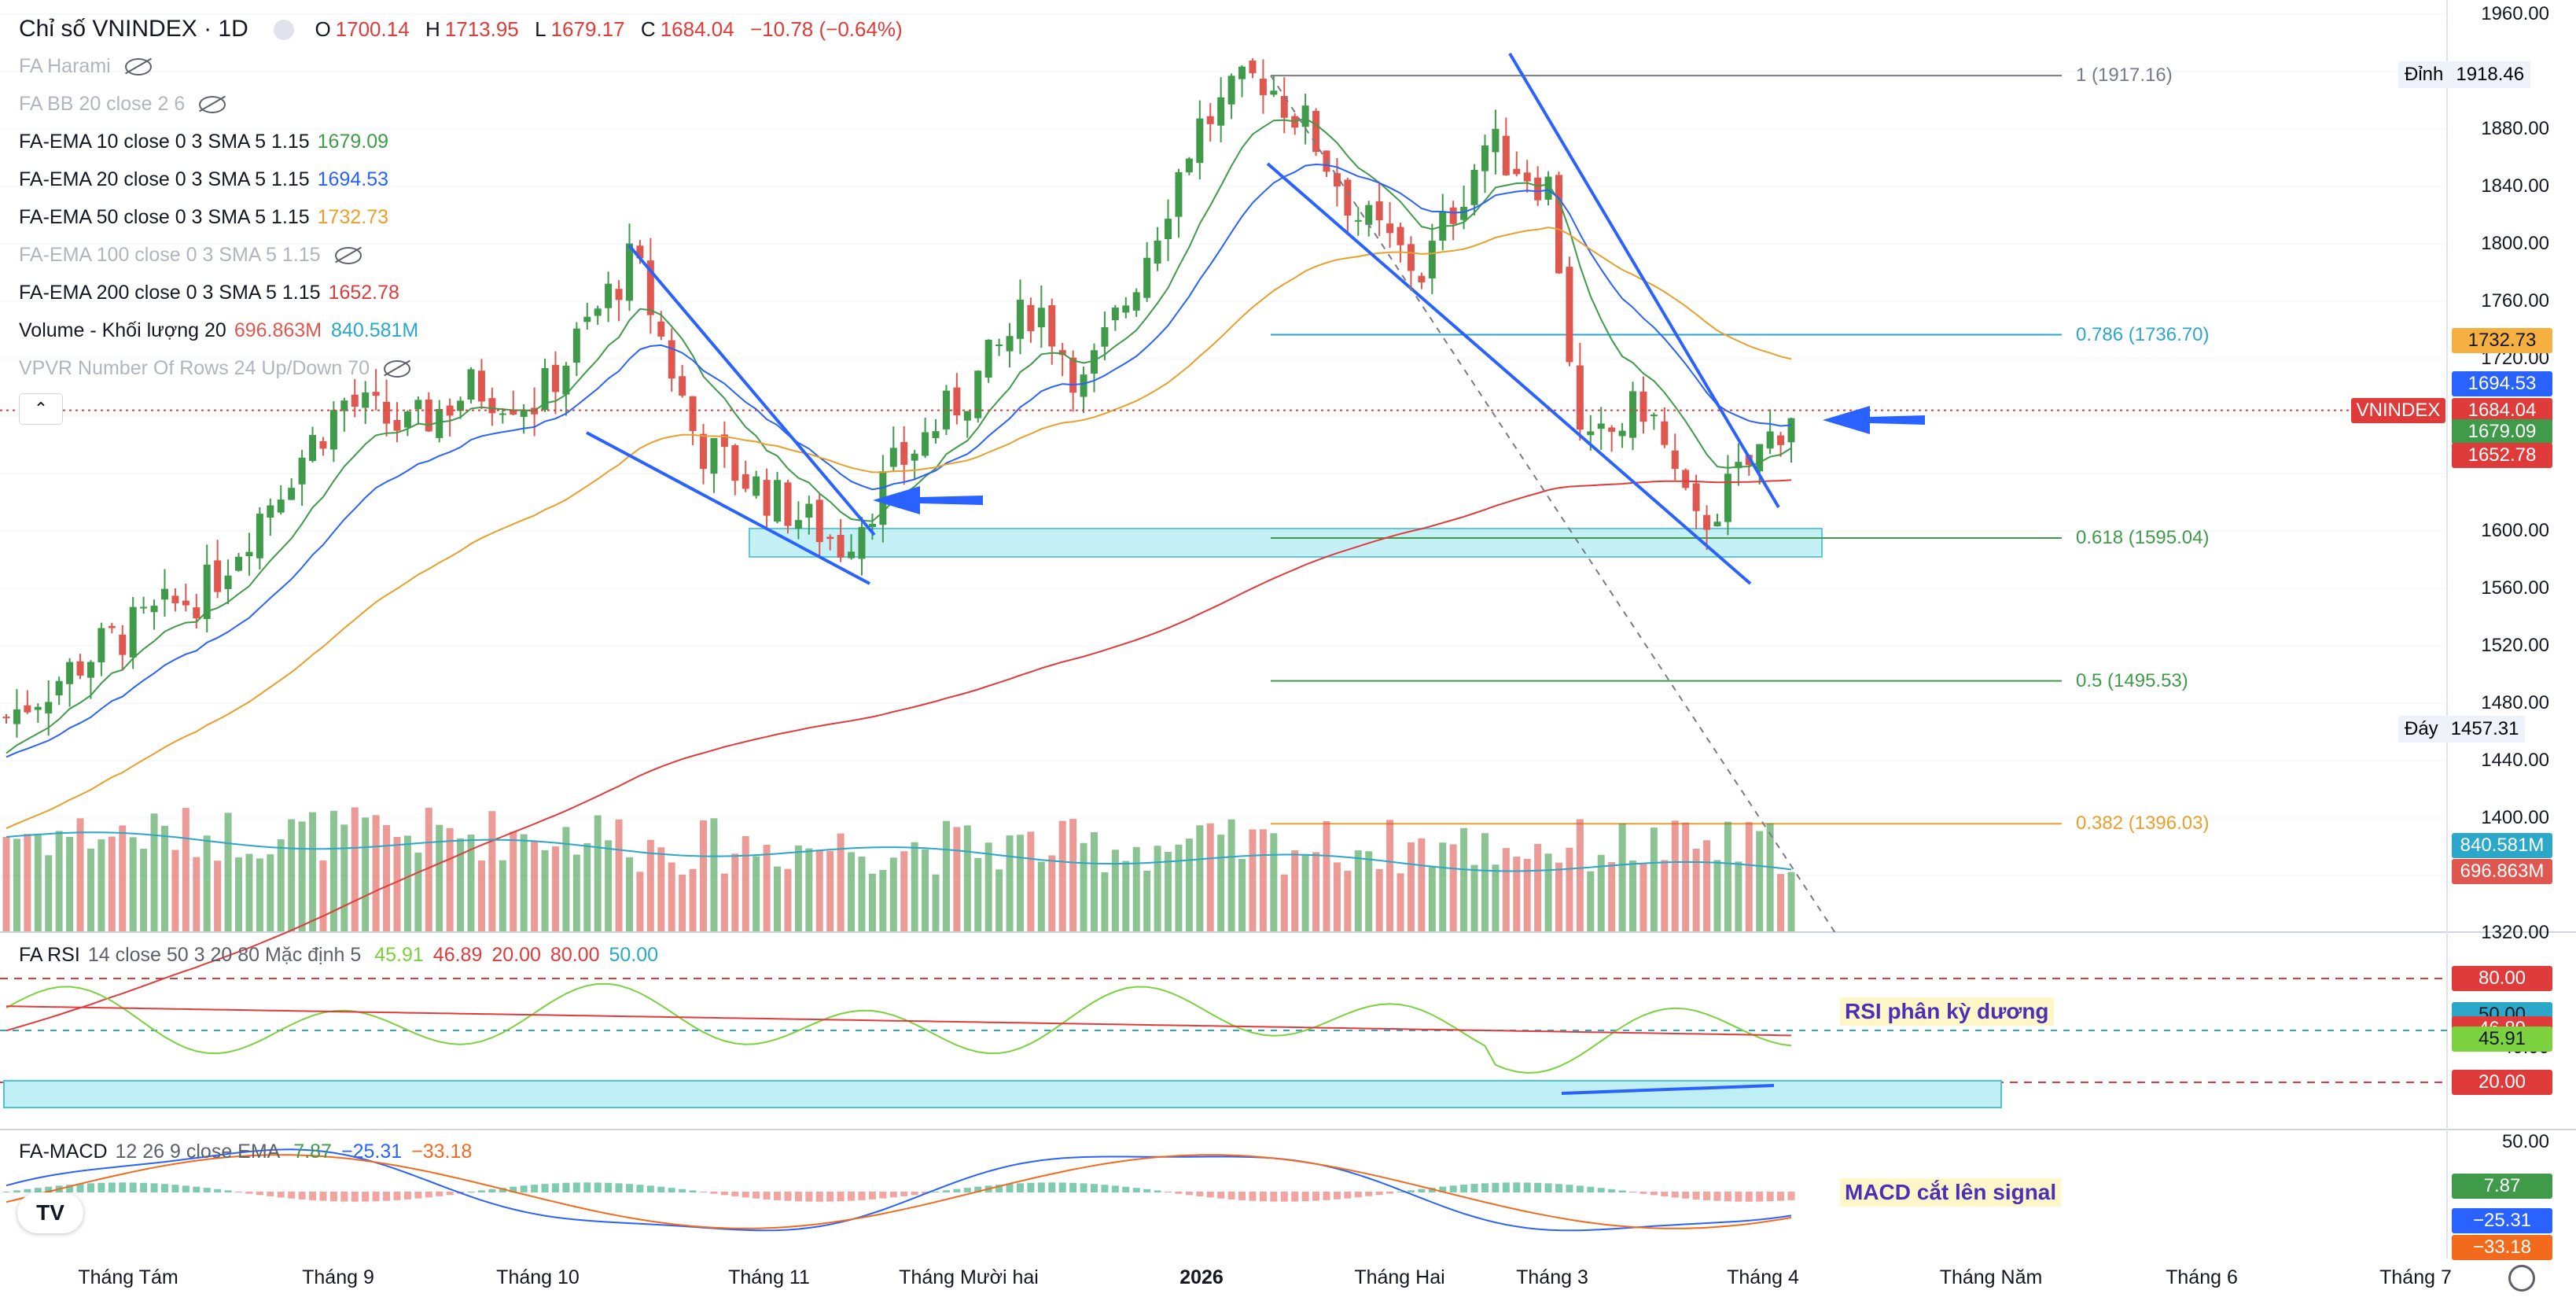  What do you see at coordinates (284, 30) in the screenshot?
I see `settings-dot-icon` at bounding box center [284, 30].